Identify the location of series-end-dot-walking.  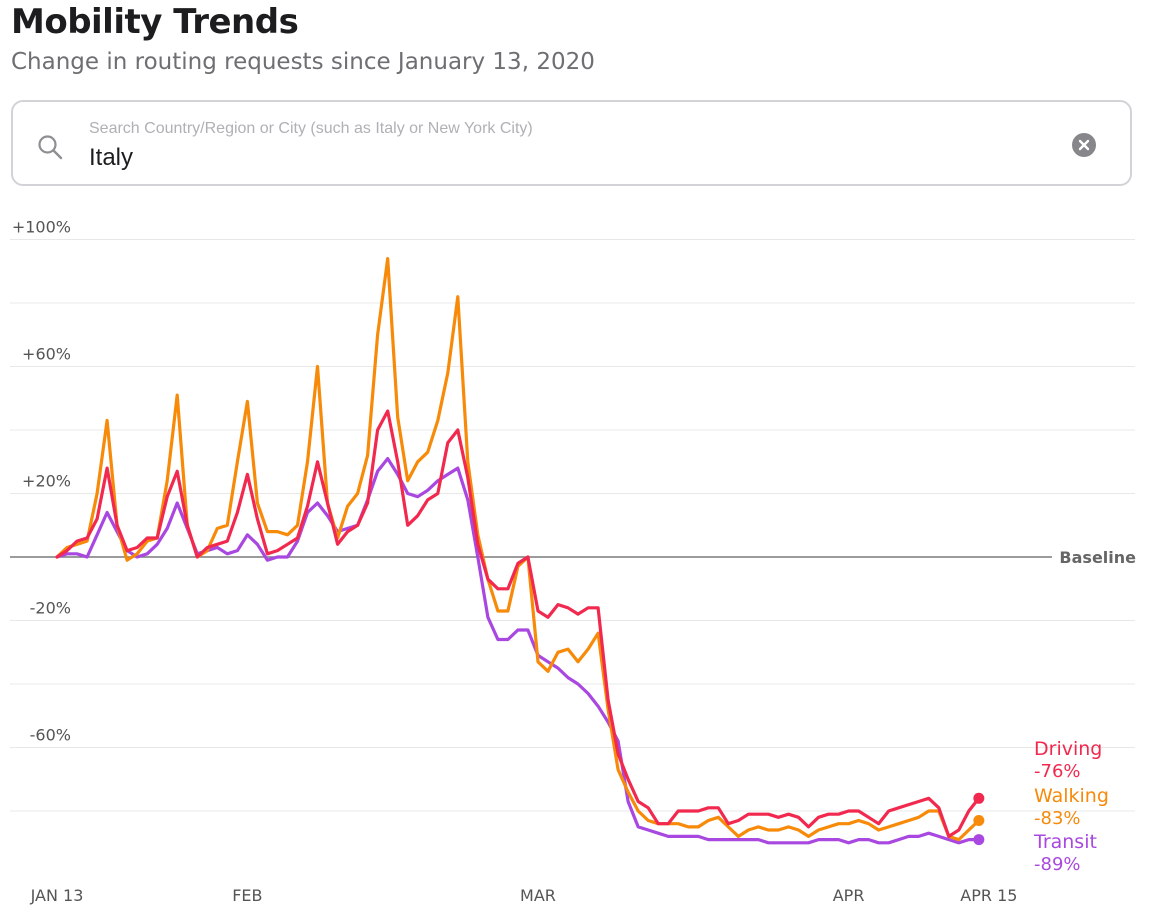
(979, 821).